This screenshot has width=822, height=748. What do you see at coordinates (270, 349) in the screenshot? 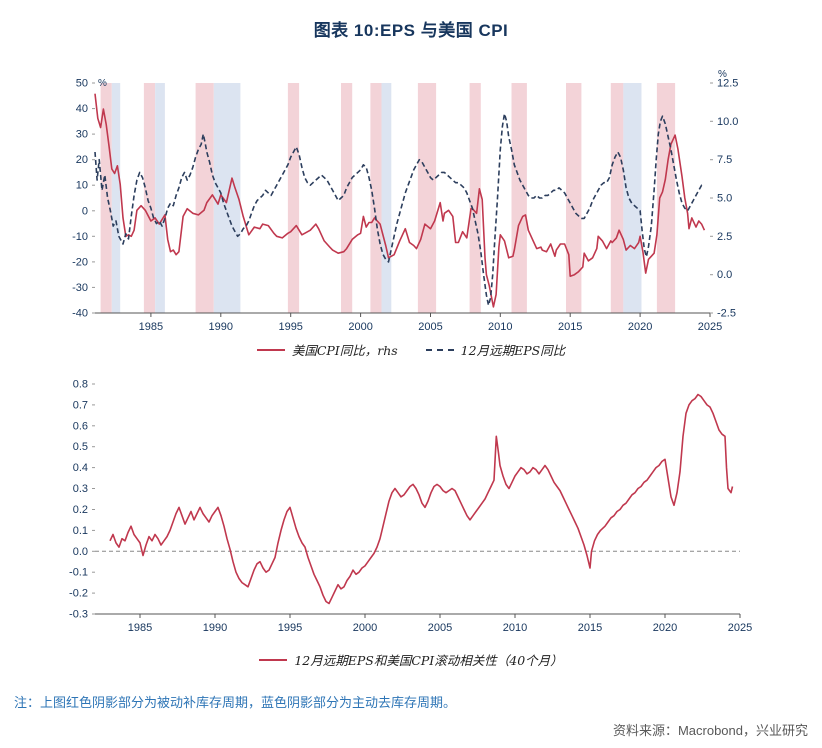
I see `cpi-line-swatch` at bounding box center [270, 349].